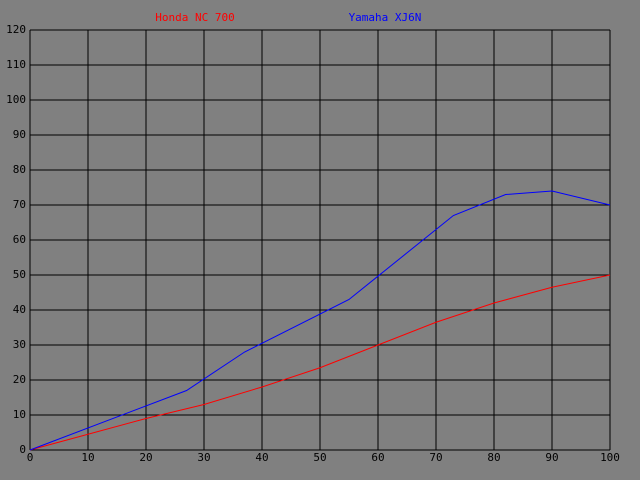  What do you see at coordinates (87, 457) in the screenshot?
I see `x-tick-label: 10` at bounding box center [87, 457].